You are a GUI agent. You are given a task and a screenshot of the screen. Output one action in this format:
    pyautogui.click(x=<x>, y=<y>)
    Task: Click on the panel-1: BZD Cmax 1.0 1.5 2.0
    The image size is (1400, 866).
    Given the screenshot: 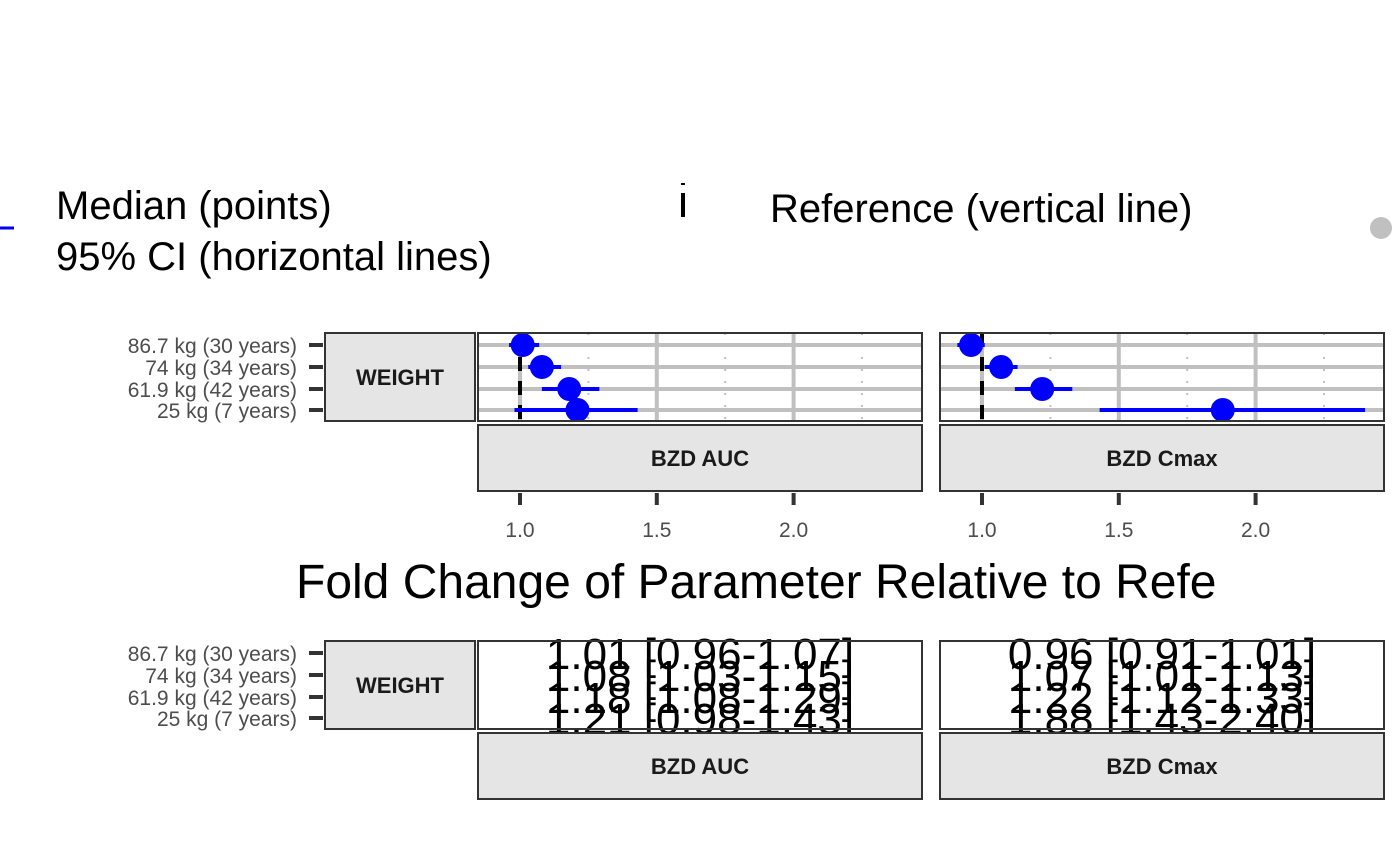 What is the action you would take?
    pyautogui.click(x=1162, y=437)
    